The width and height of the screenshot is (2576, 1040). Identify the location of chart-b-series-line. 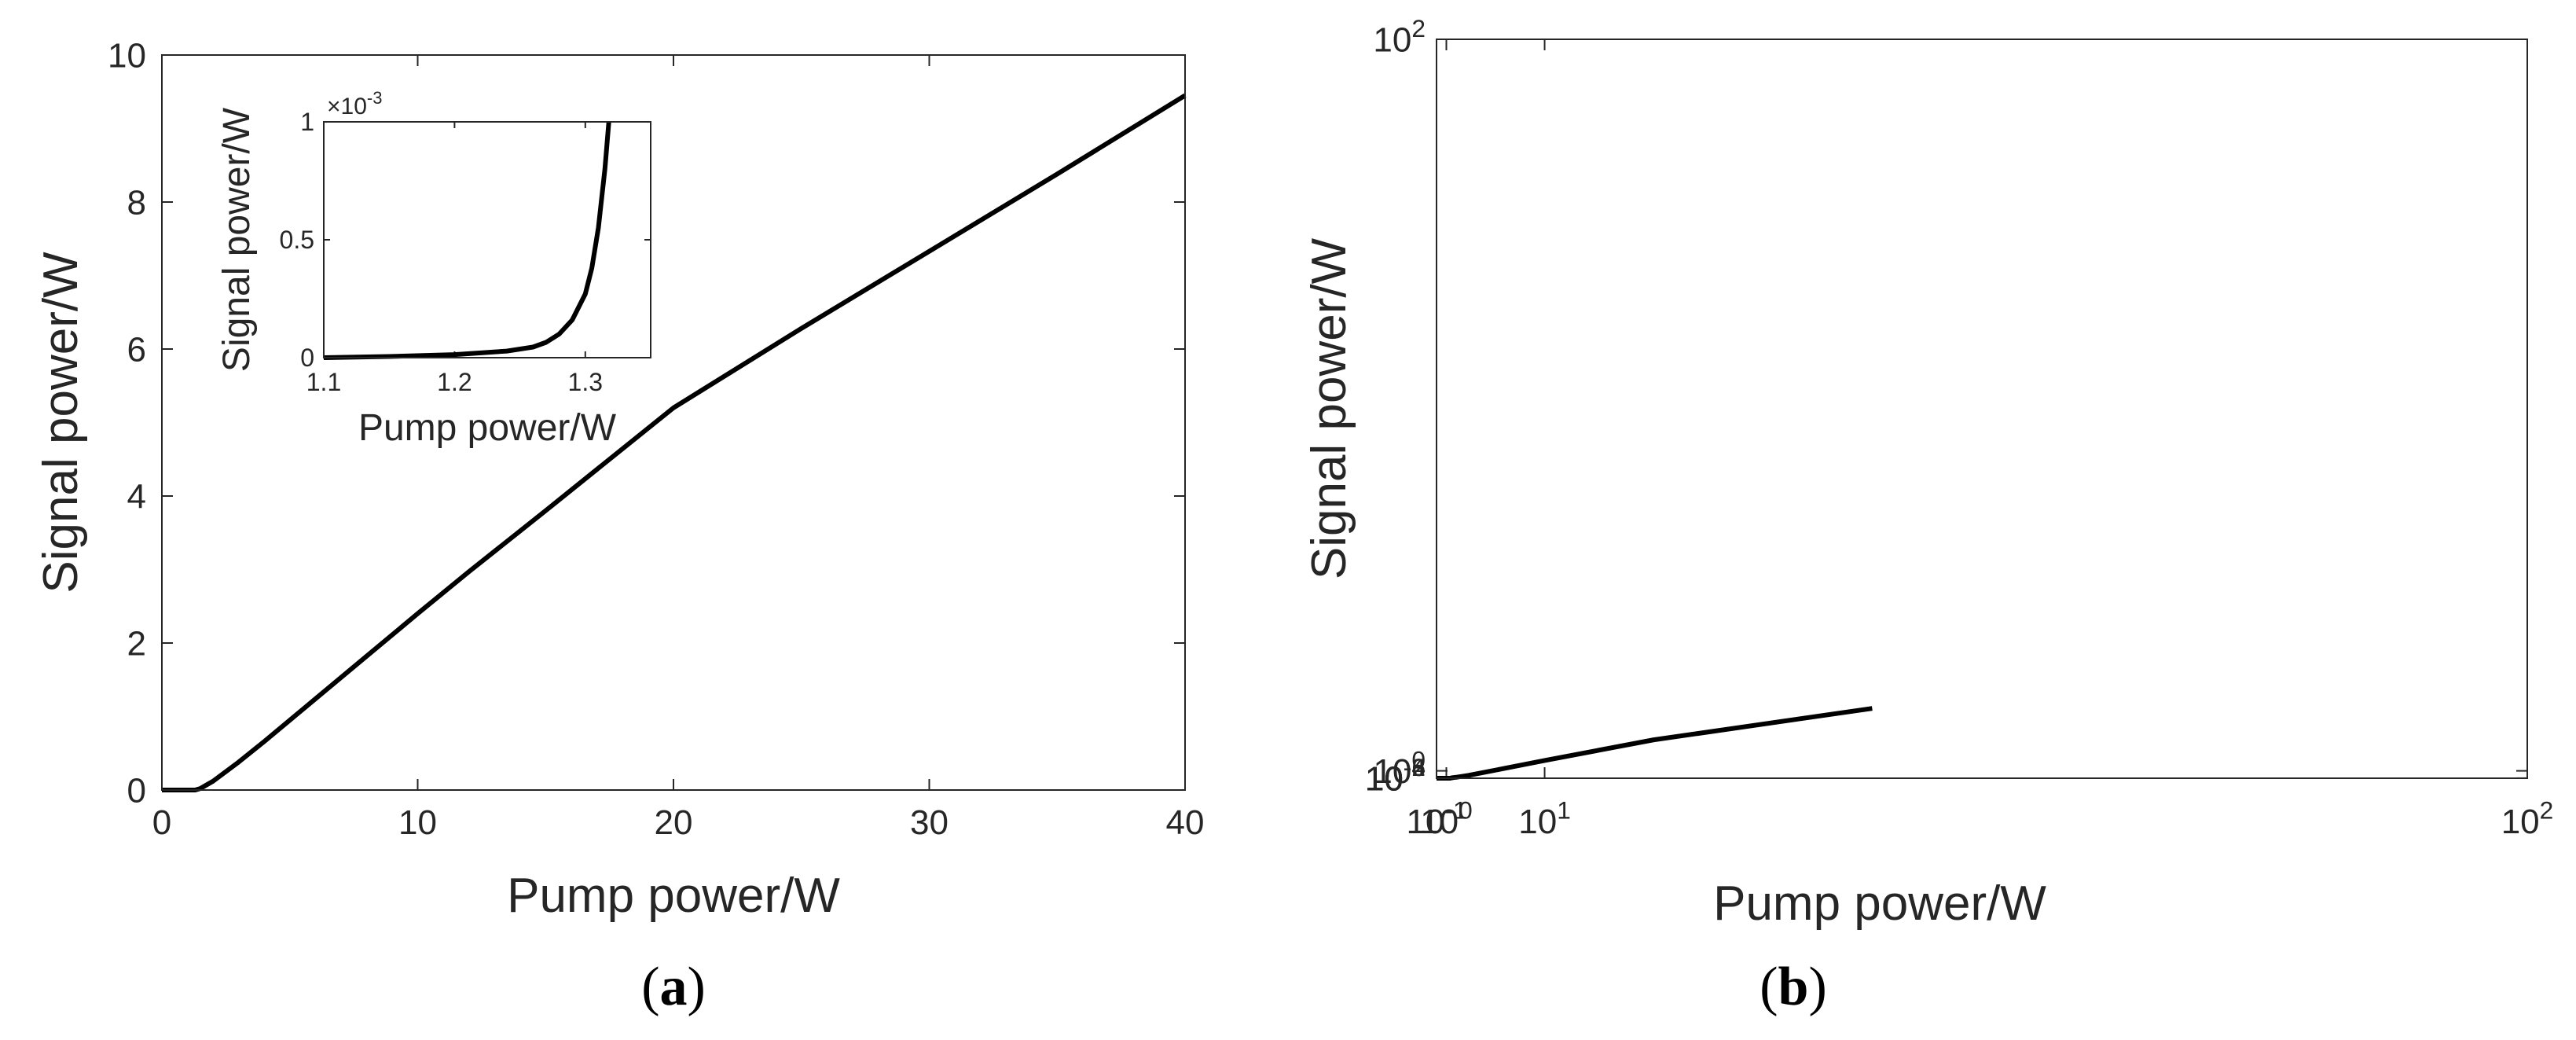
(1654, 743).